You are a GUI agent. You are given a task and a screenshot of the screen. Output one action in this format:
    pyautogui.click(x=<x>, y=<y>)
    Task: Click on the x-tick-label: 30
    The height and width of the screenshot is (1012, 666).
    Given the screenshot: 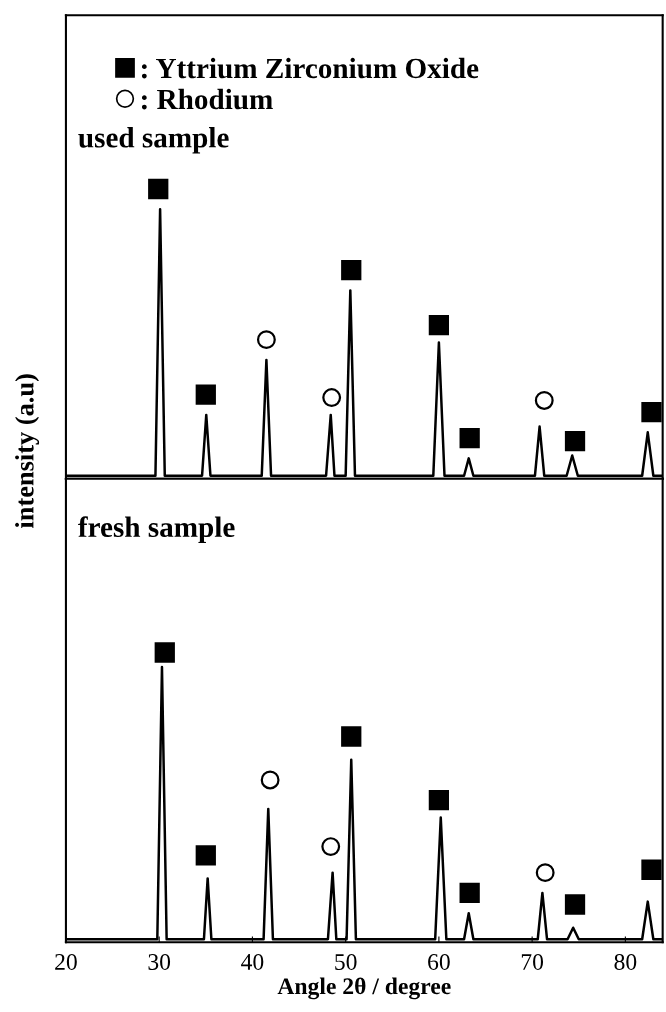 What is the action you would take?
    pyautogui.click(x=159, y=961)
    